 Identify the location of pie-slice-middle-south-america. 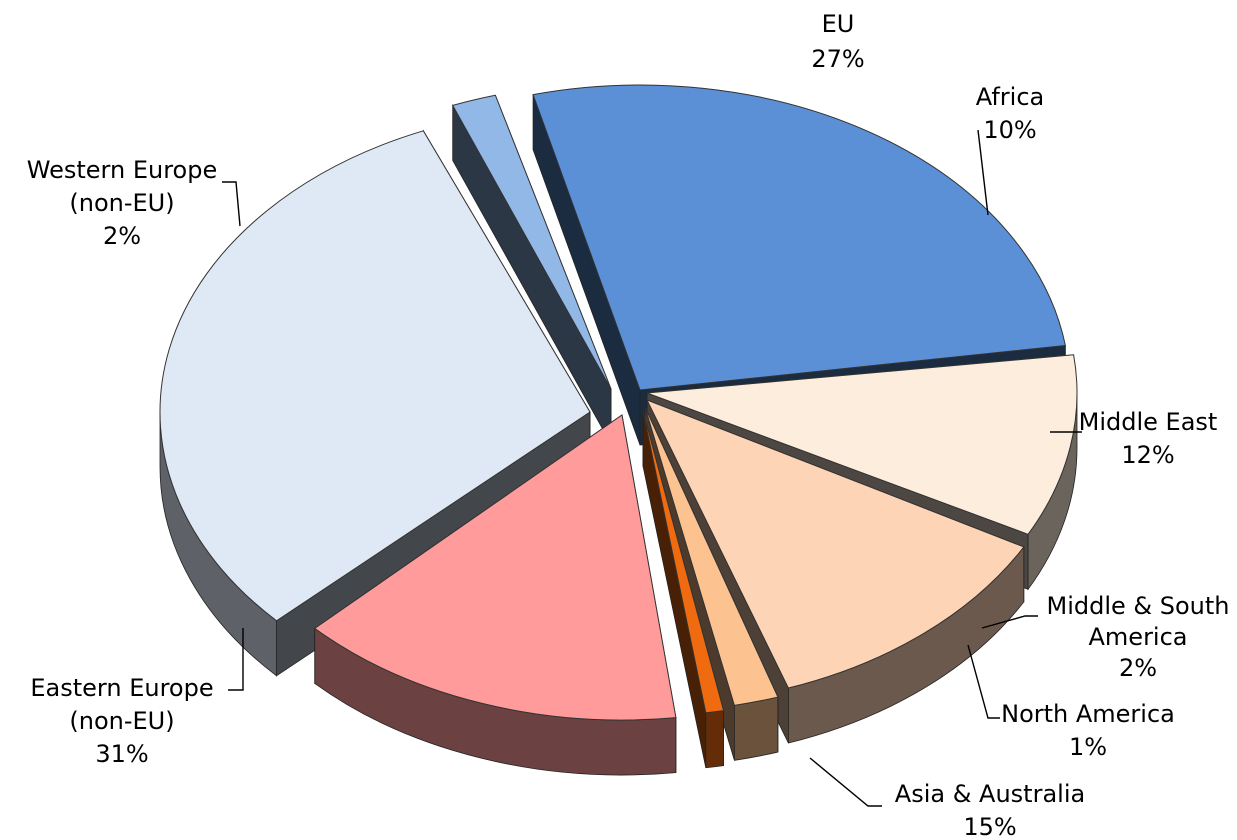
(711, 556).